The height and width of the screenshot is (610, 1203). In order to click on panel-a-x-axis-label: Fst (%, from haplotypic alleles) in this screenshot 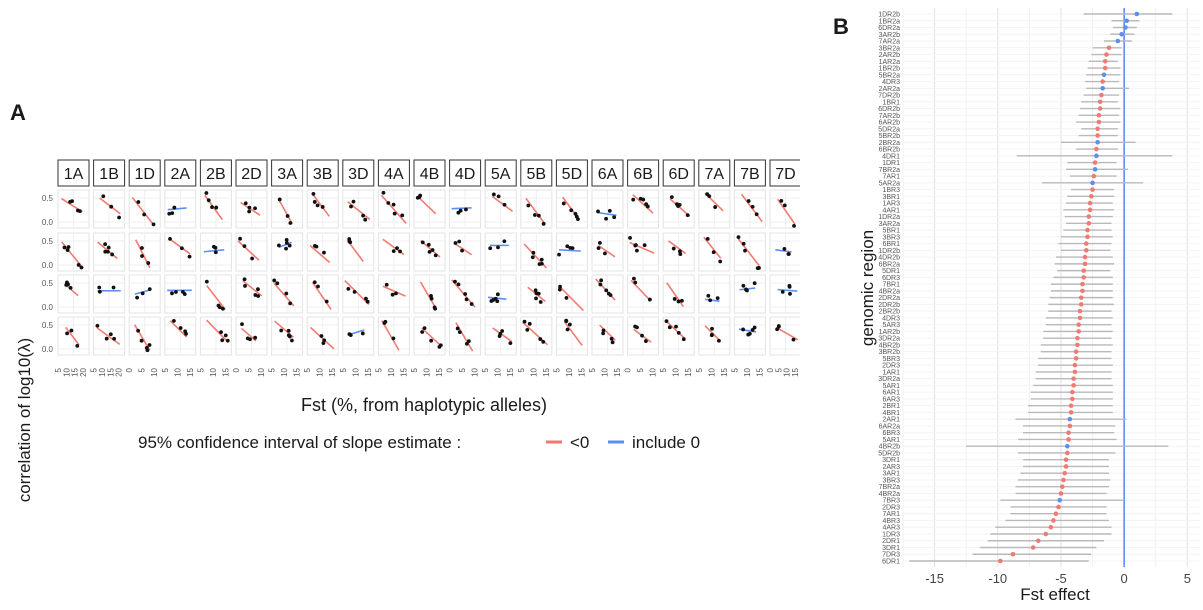, I will do `click(424, 405)`.